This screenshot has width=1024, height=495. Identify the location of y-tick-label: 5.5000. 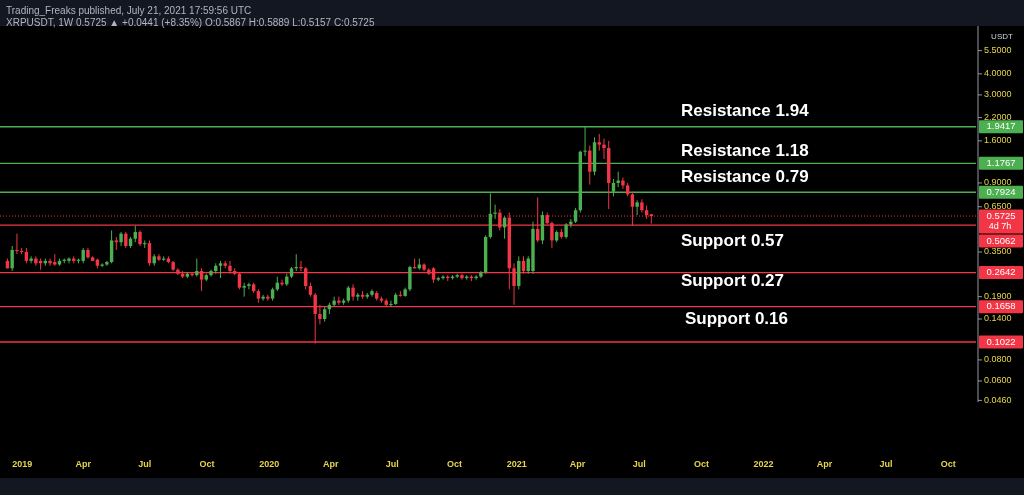
(998, 49).